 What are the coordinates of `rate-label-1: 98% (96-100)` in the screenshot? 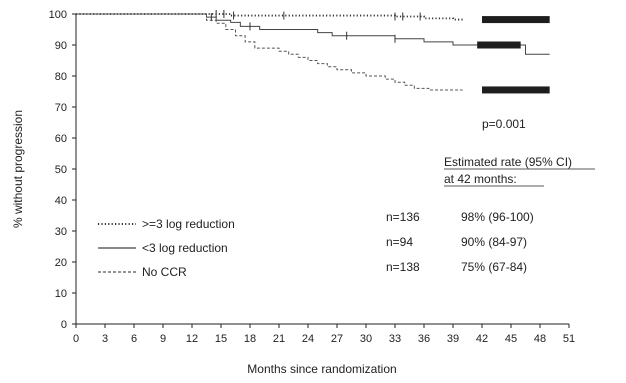 It's located at (497, 217).